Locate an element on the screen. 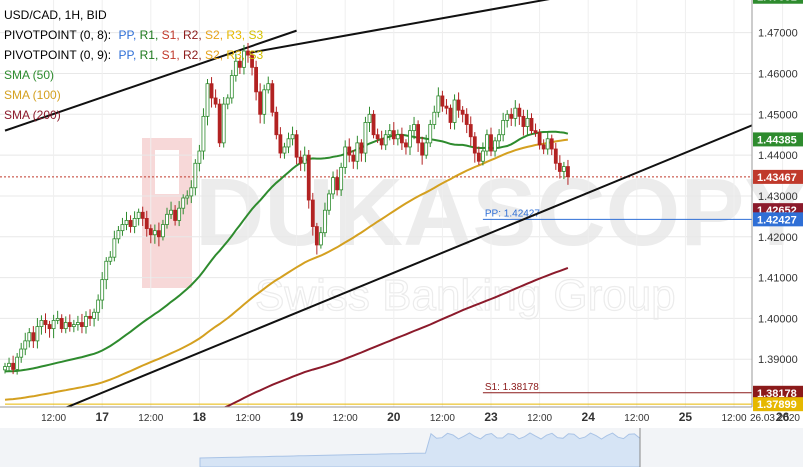  price-tag-background is located at coordinates (778, 139).